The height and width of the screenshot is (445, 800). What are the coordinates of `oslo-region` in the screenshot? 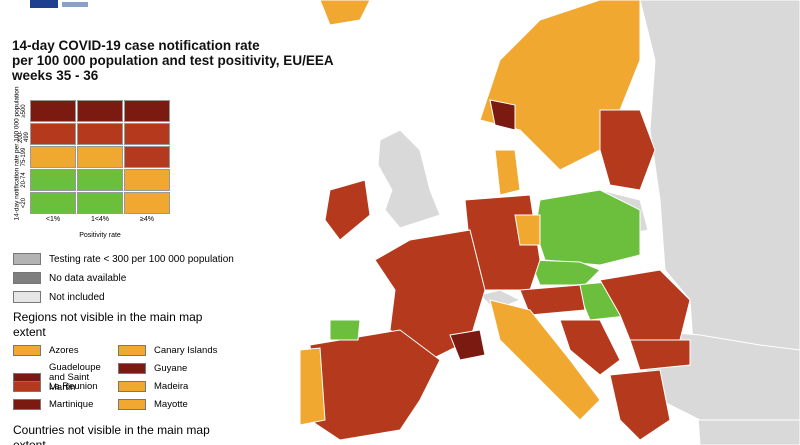 It's located at (502, 115).